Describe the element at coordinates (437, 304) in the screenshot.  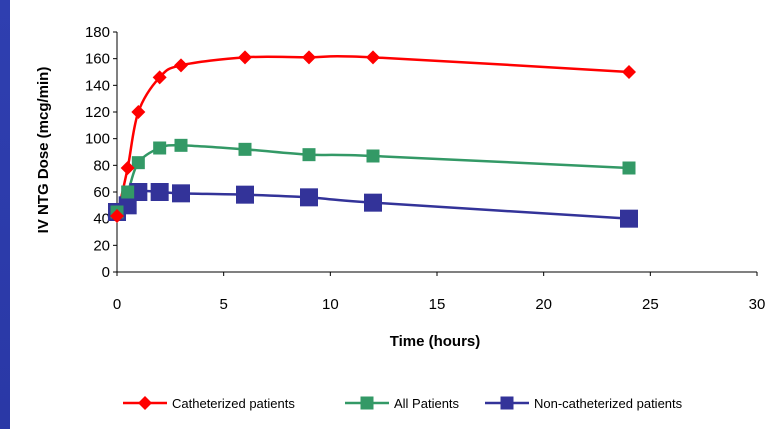
I see `x-tick-label: 15` at that location.